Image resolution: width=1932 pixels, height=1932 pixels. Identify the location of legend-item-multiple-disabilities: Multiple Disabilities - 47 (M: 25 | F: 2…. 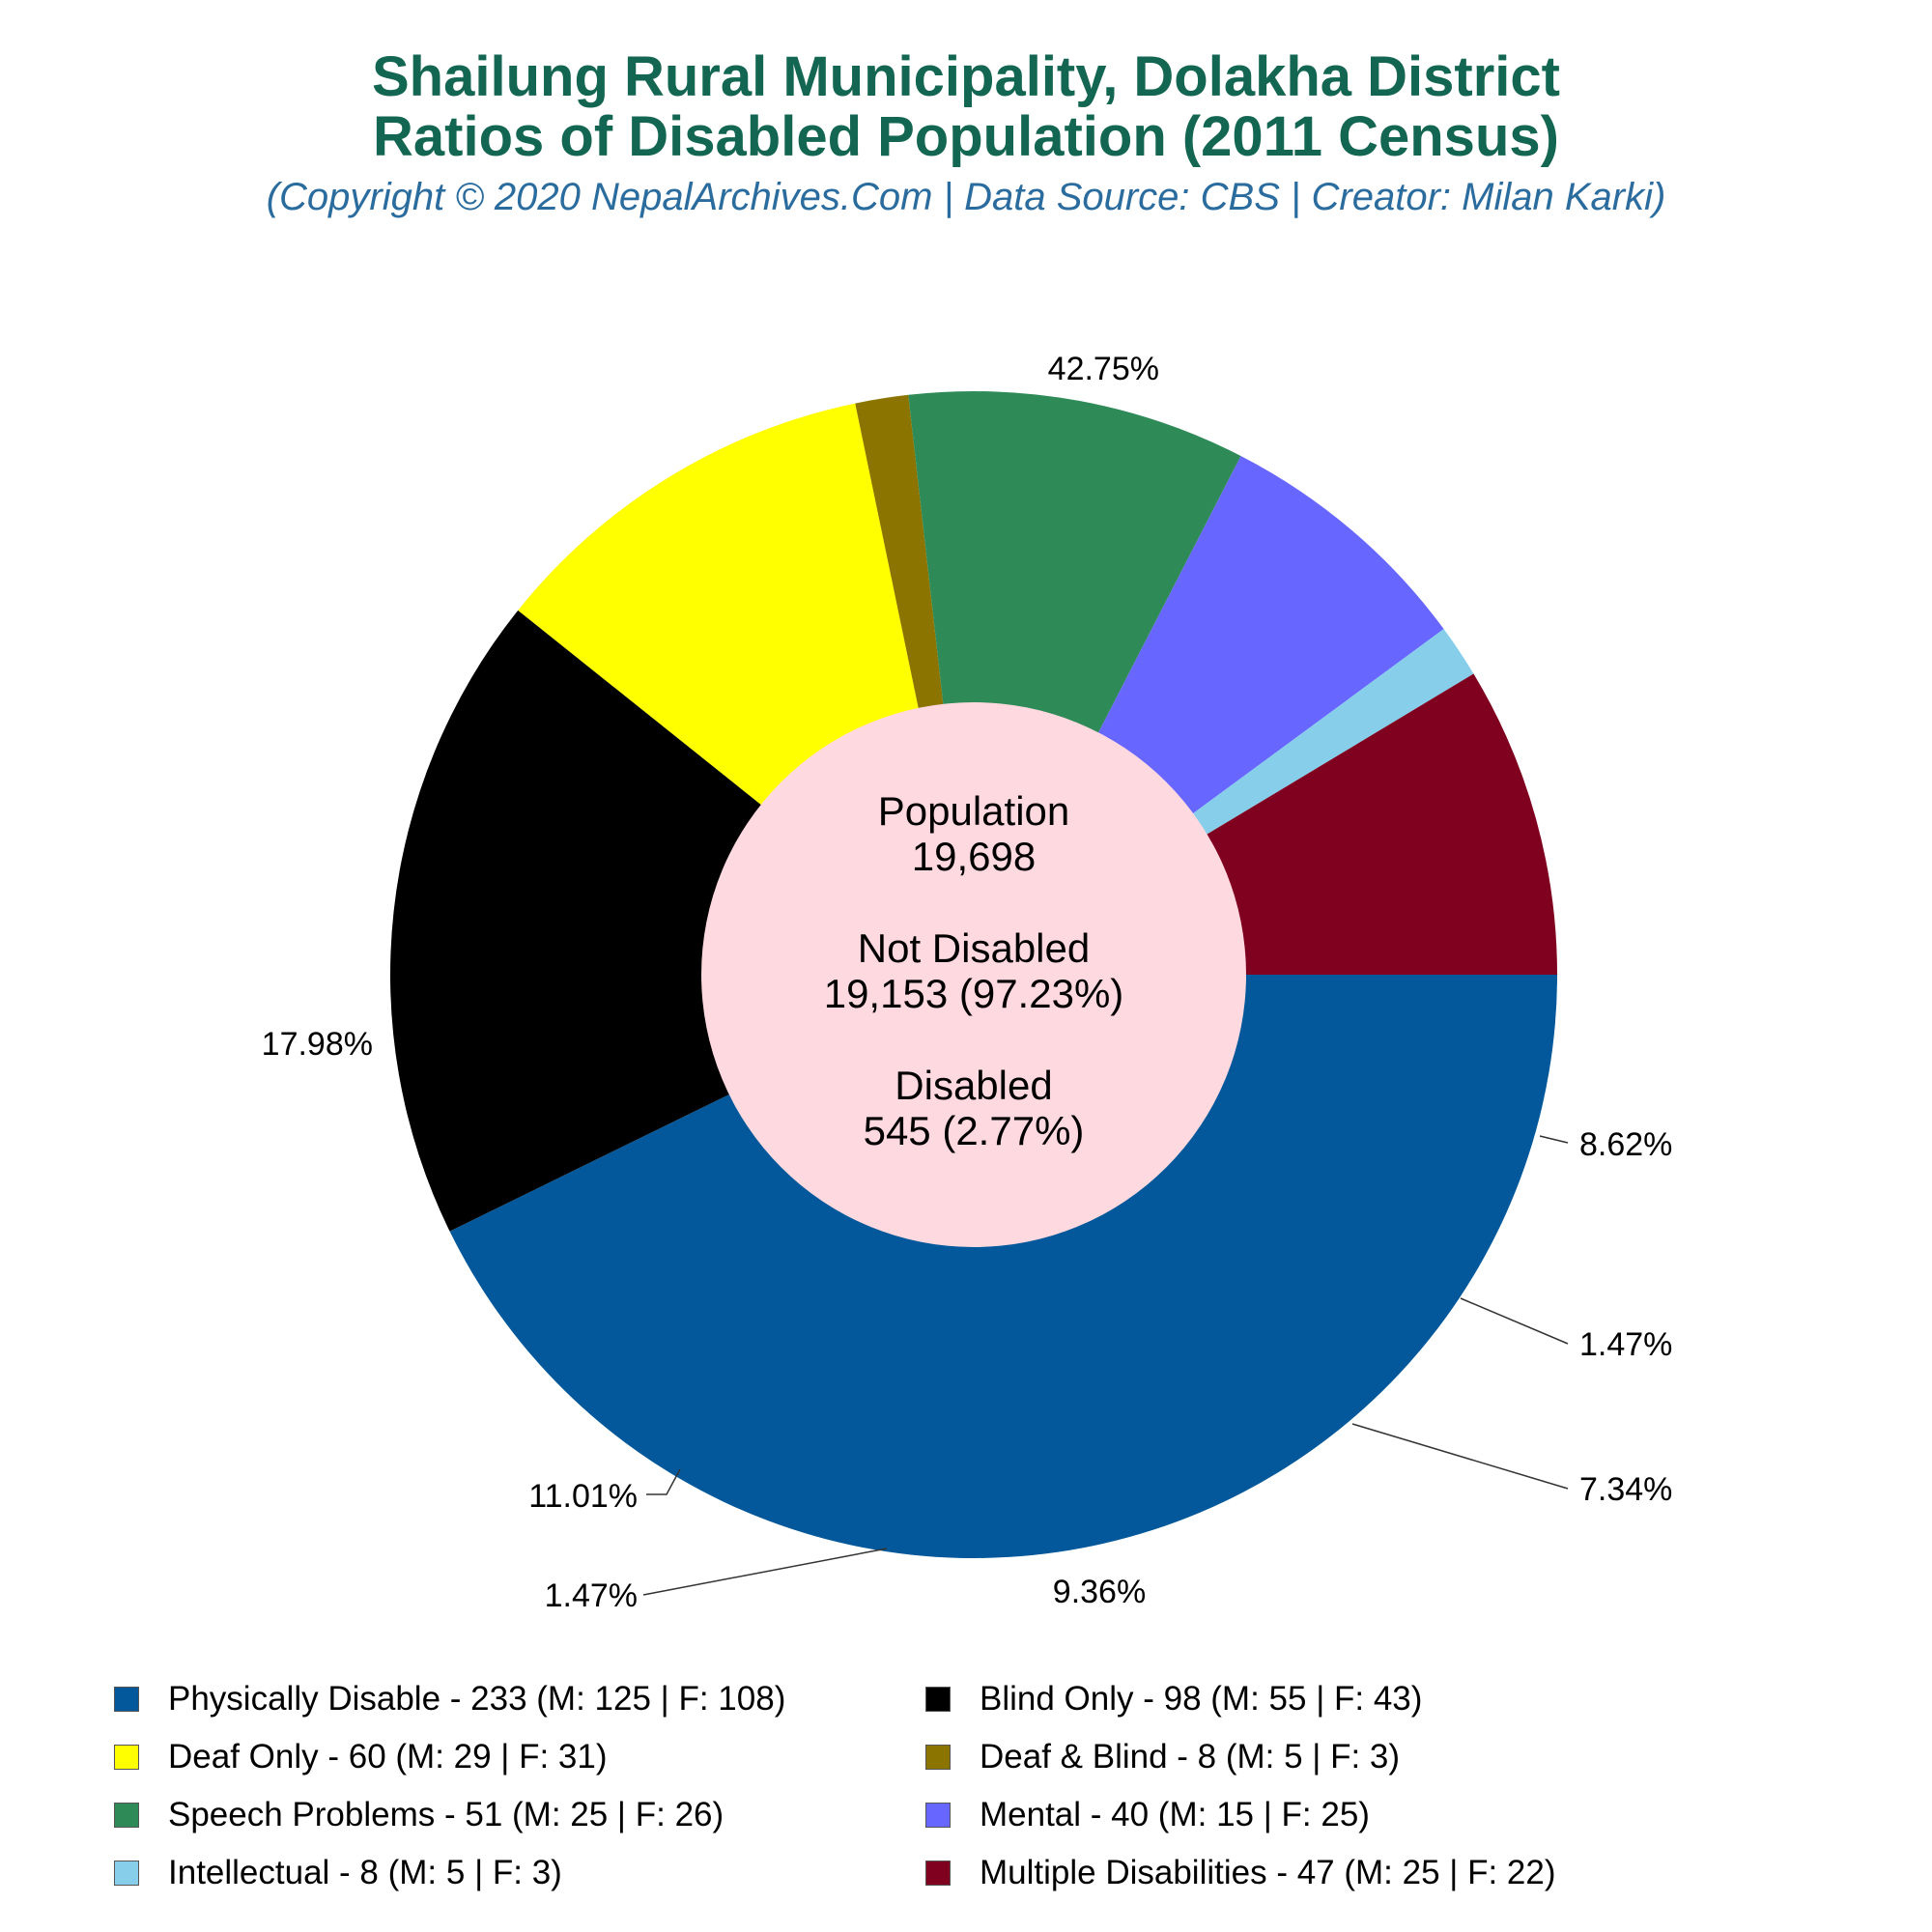
(1240, 1873).